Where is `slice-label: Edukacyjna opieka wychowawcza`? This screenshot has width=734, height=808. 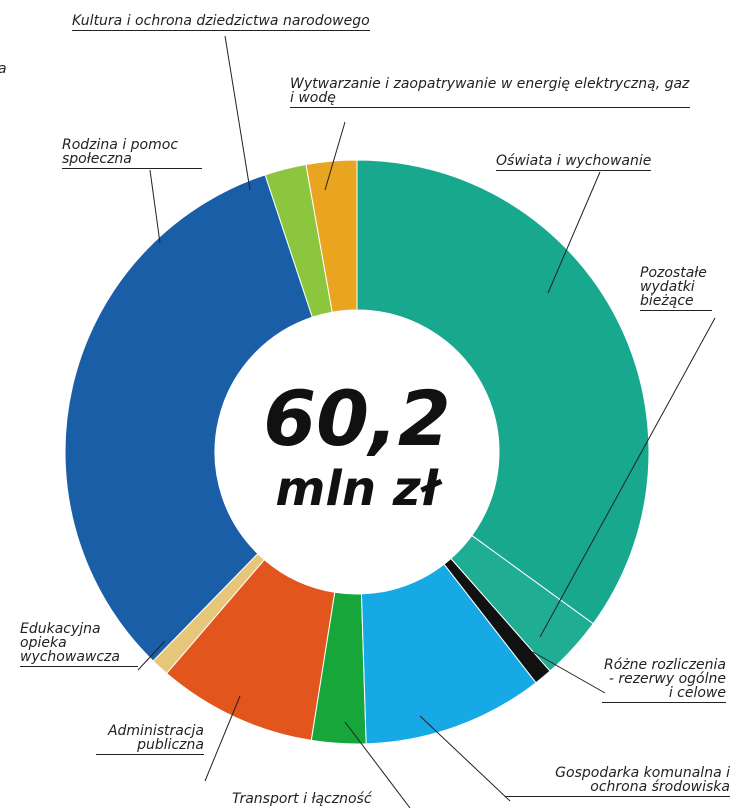
slice-label: Edukacyjna opieka wychowawcza is located at coordinates (79, 644).